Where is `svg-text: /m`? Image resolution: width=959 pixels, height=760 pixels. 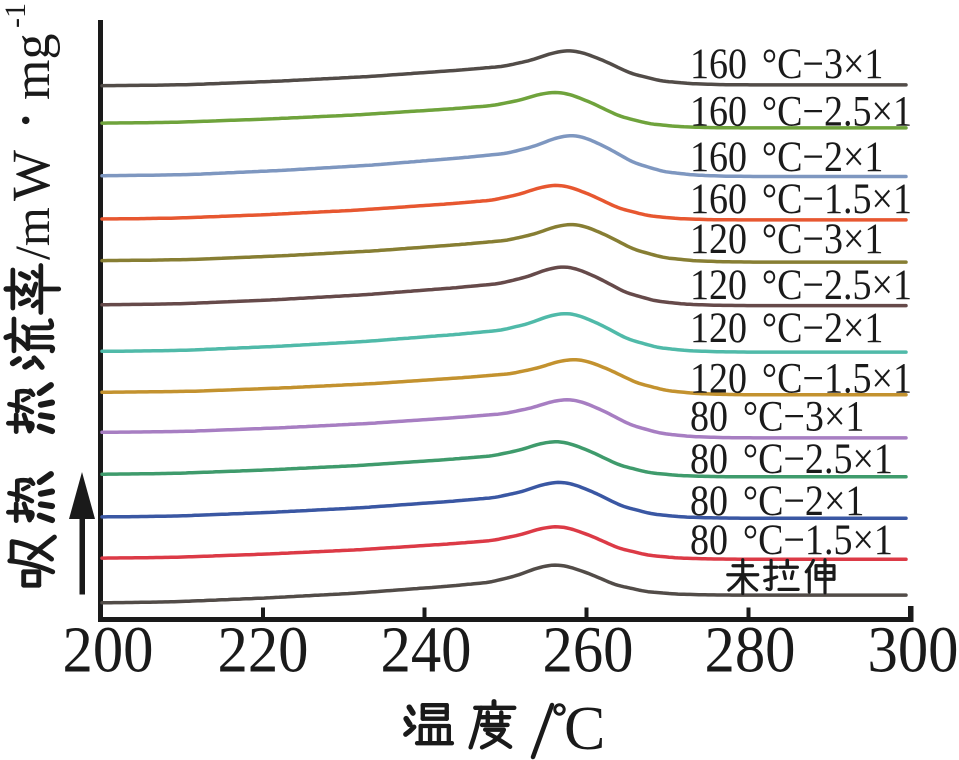
svg-text: /m is located at coordinates (32, 233).